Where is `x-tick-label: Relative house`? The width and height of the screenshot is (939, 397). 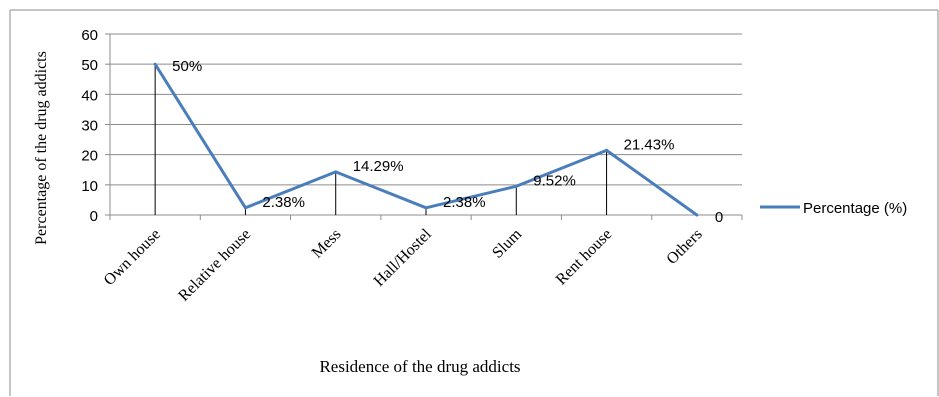 x-tick-label: Relative house is located at coordinates (214, 265).